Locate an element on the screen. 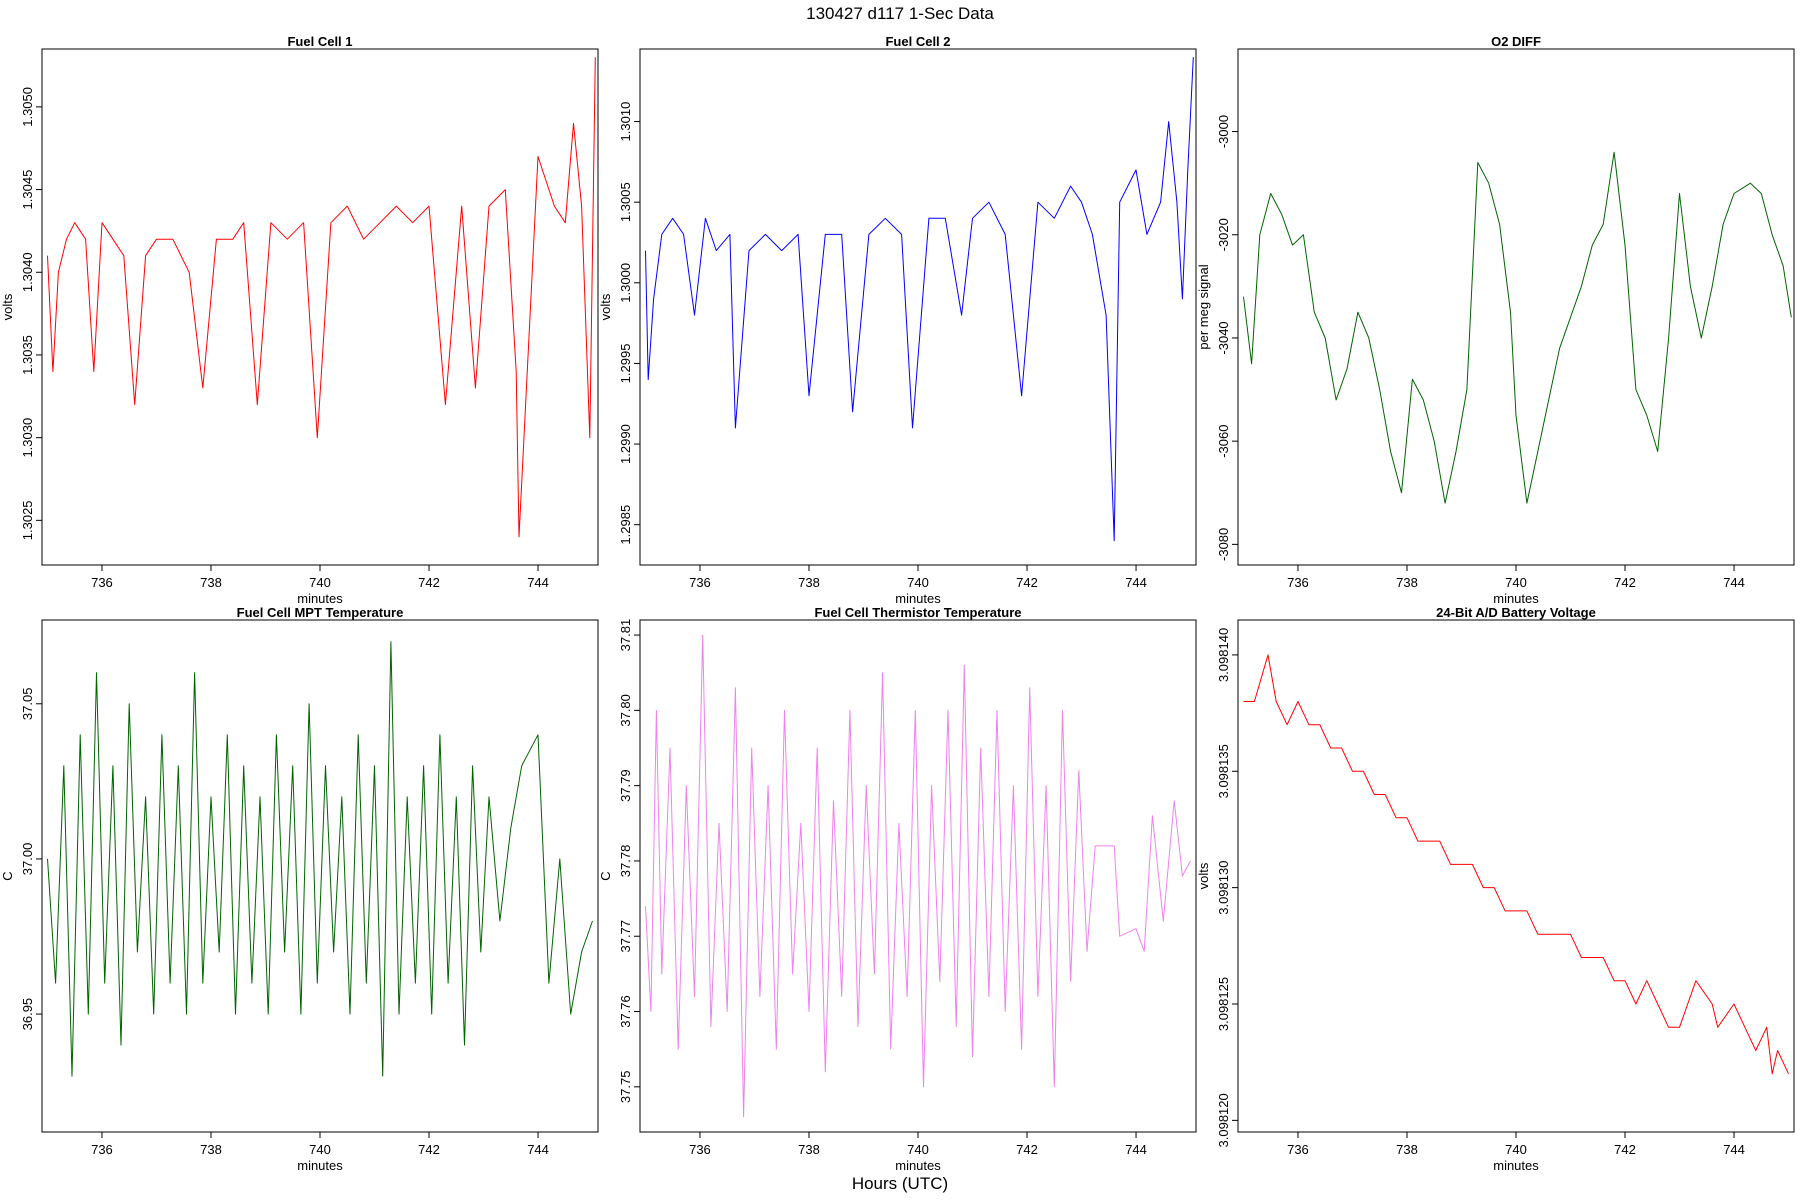 Image resolution: width=1800 pixels, height=1200 pixels. y-tick-label: -3020 is located at coordinates (1223, 234).